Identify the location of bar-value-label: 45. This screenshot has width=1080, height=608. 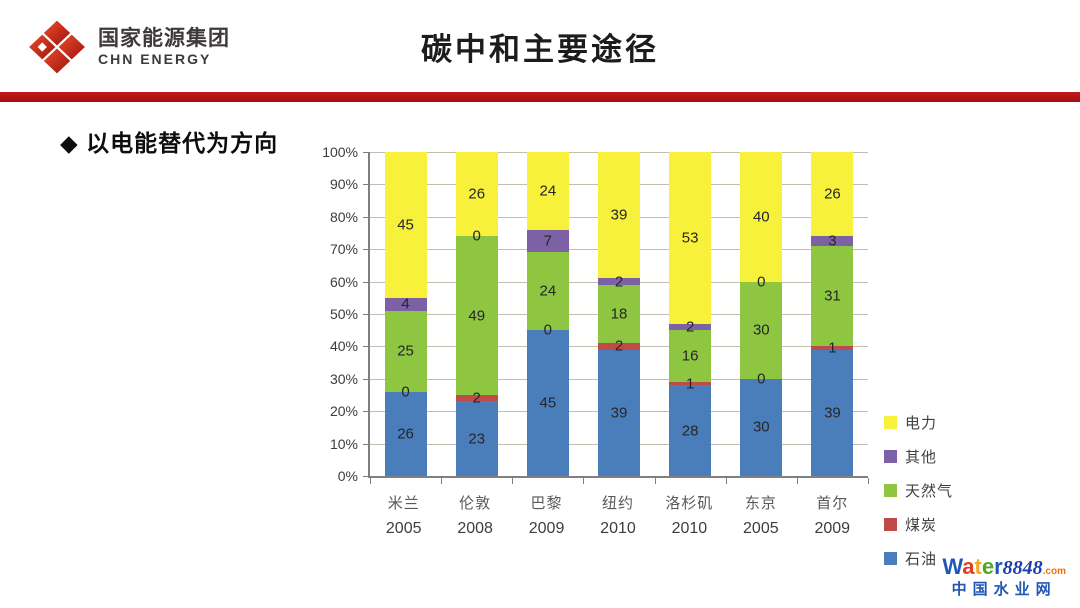
(548, 403).